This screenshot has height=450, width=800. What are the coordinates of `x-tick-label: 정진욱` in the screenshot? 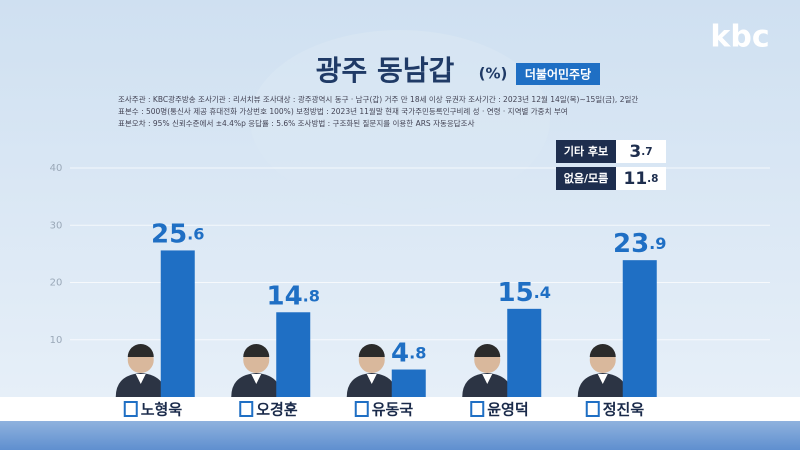 It's located at (624, 410).